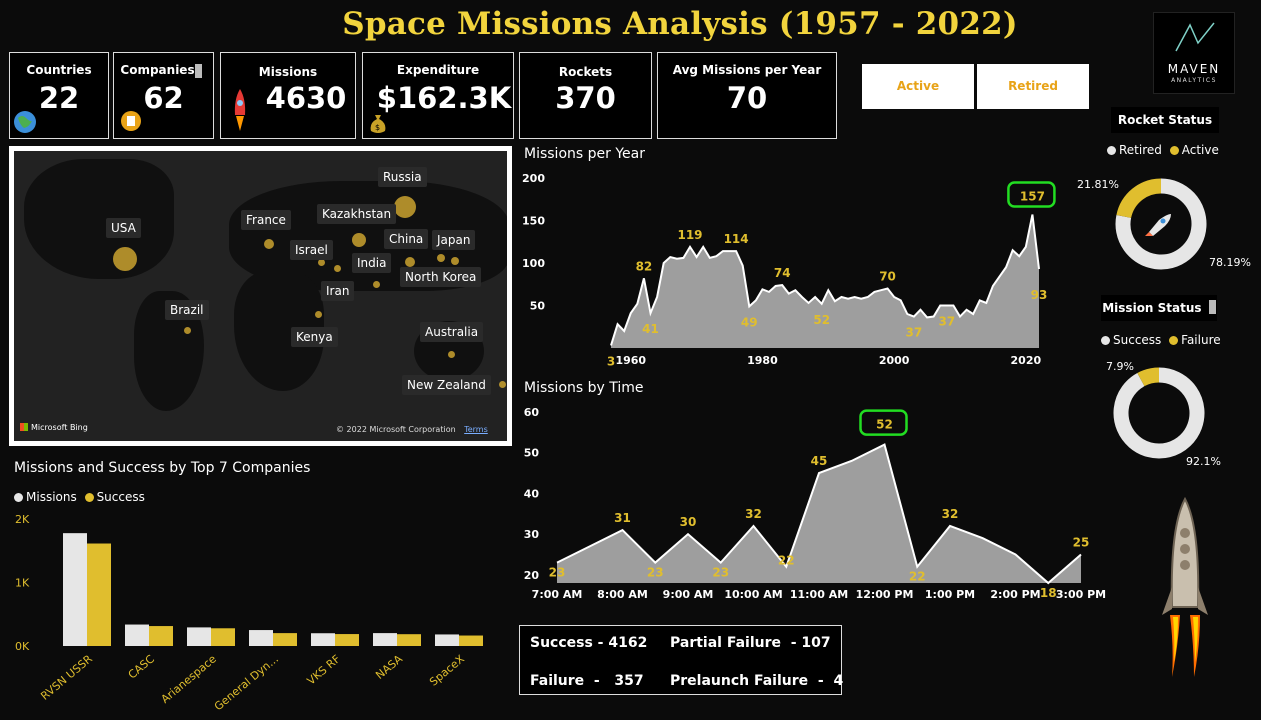 This screenshot has height=720, width=1261. Describe the element at coordinates (438, 70) in the screenshot. I see `kpi-label: Expenditure` at that location.